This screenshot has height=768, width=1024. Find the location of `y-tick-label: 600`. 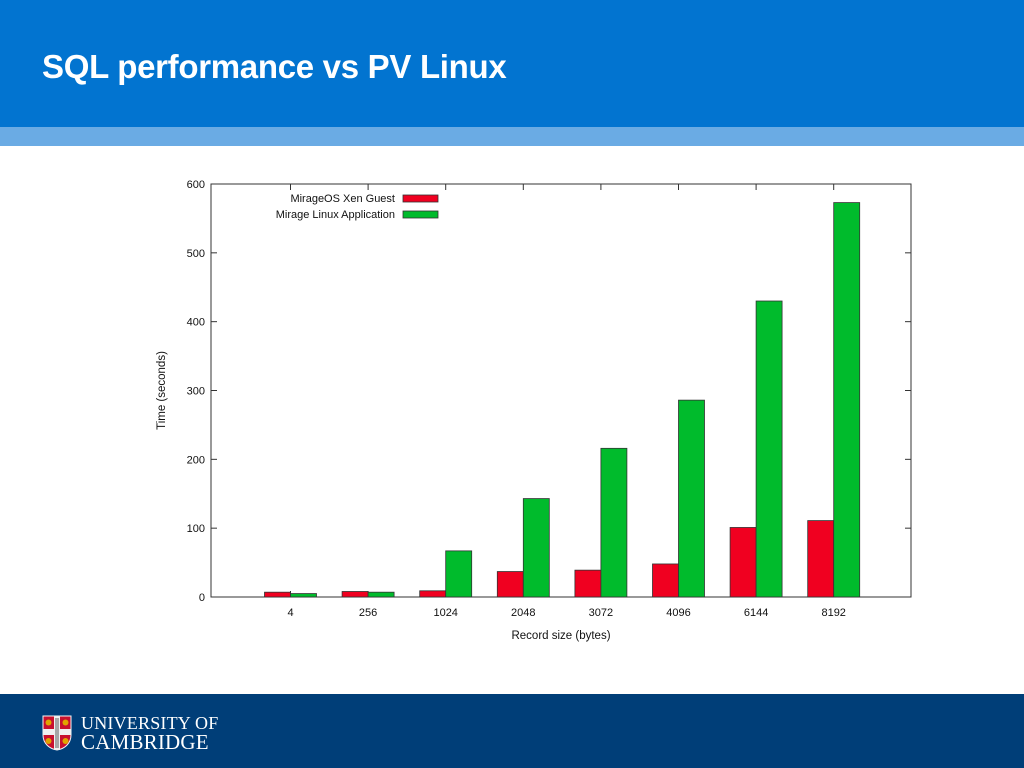

y-tick-label: 600 is located at coordinates (196, 185).